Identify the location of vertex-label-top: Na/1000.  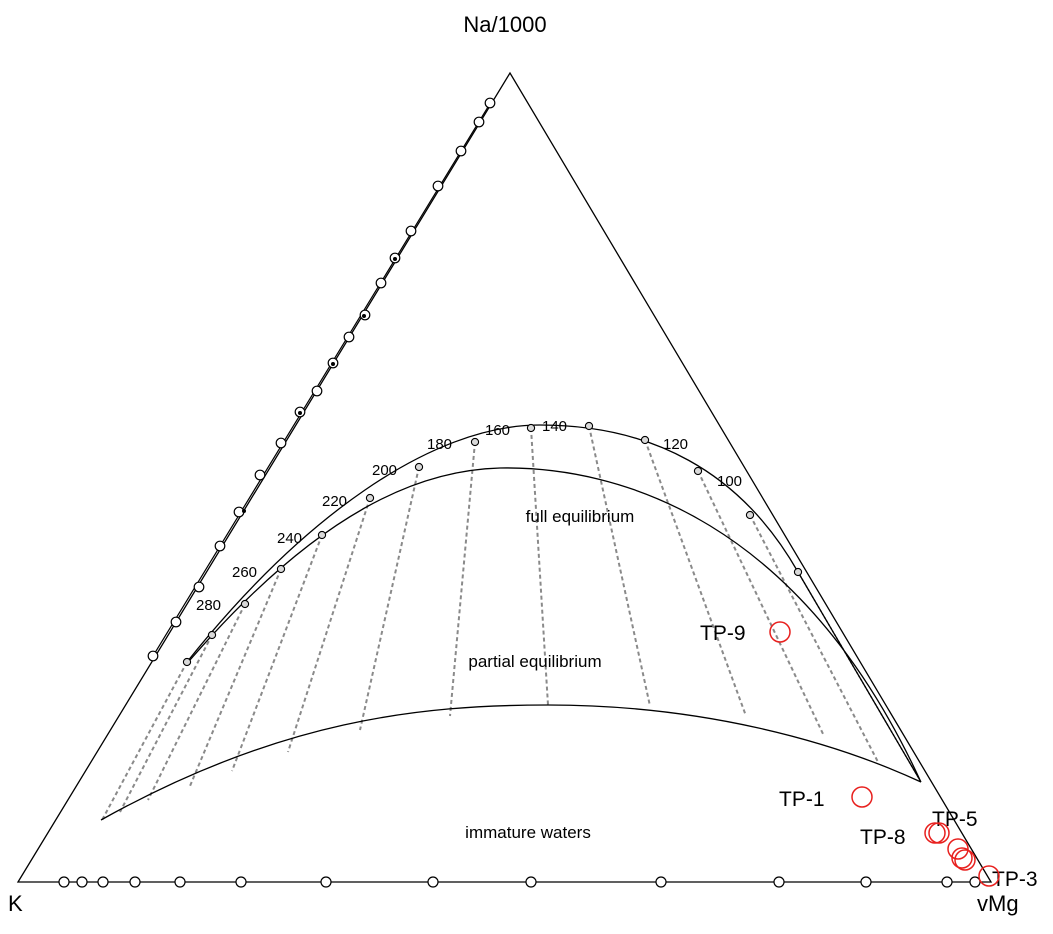
(504, 24).